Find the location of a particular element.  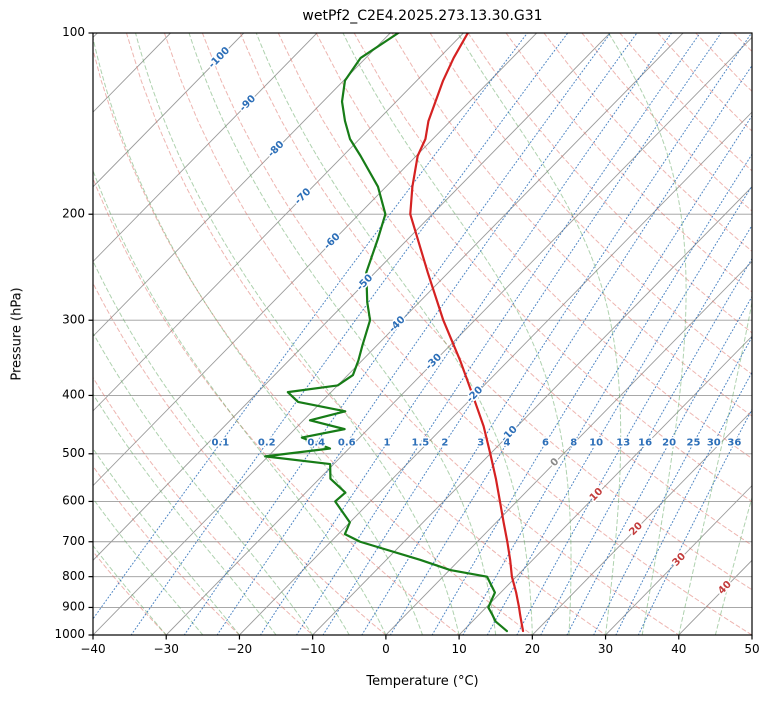

y-axis-label: Pressure (hPa) is located at coordinates (17, 334).